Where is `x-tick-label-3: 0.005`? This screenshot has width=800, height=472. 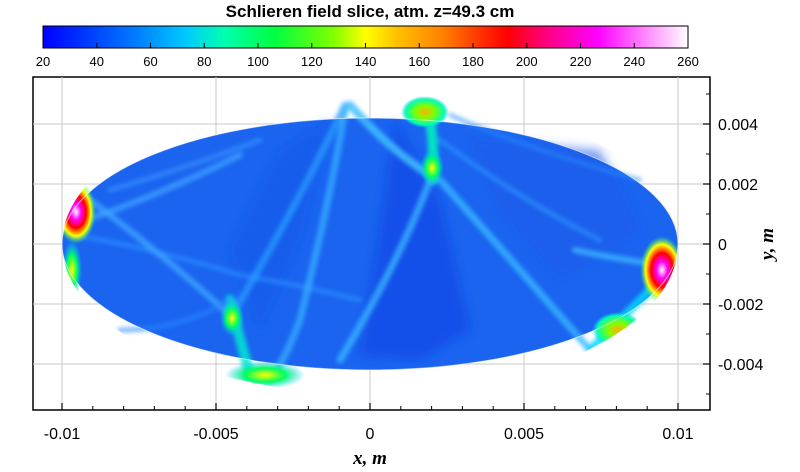 x-tick-label-3: 0.005 is located at coordinates (524, 434).